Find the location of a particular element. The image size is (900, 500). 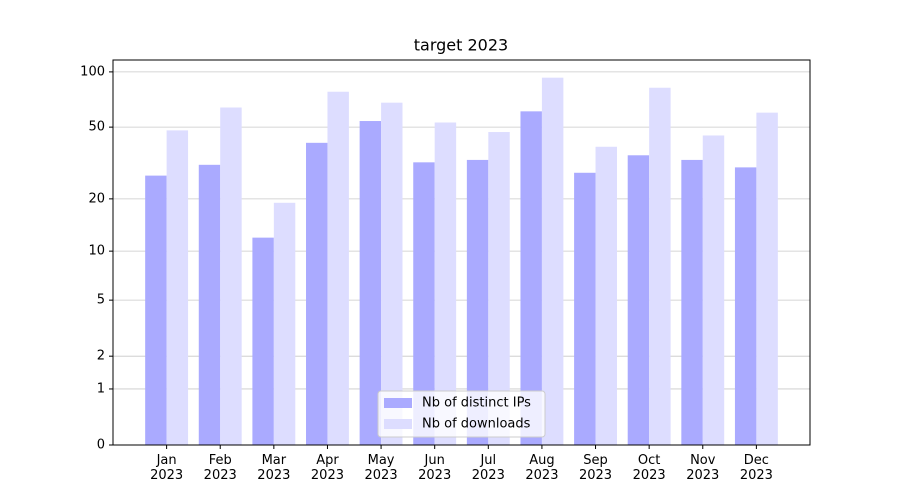

chart-title: target 2023 is located at coordinates (461, 45).